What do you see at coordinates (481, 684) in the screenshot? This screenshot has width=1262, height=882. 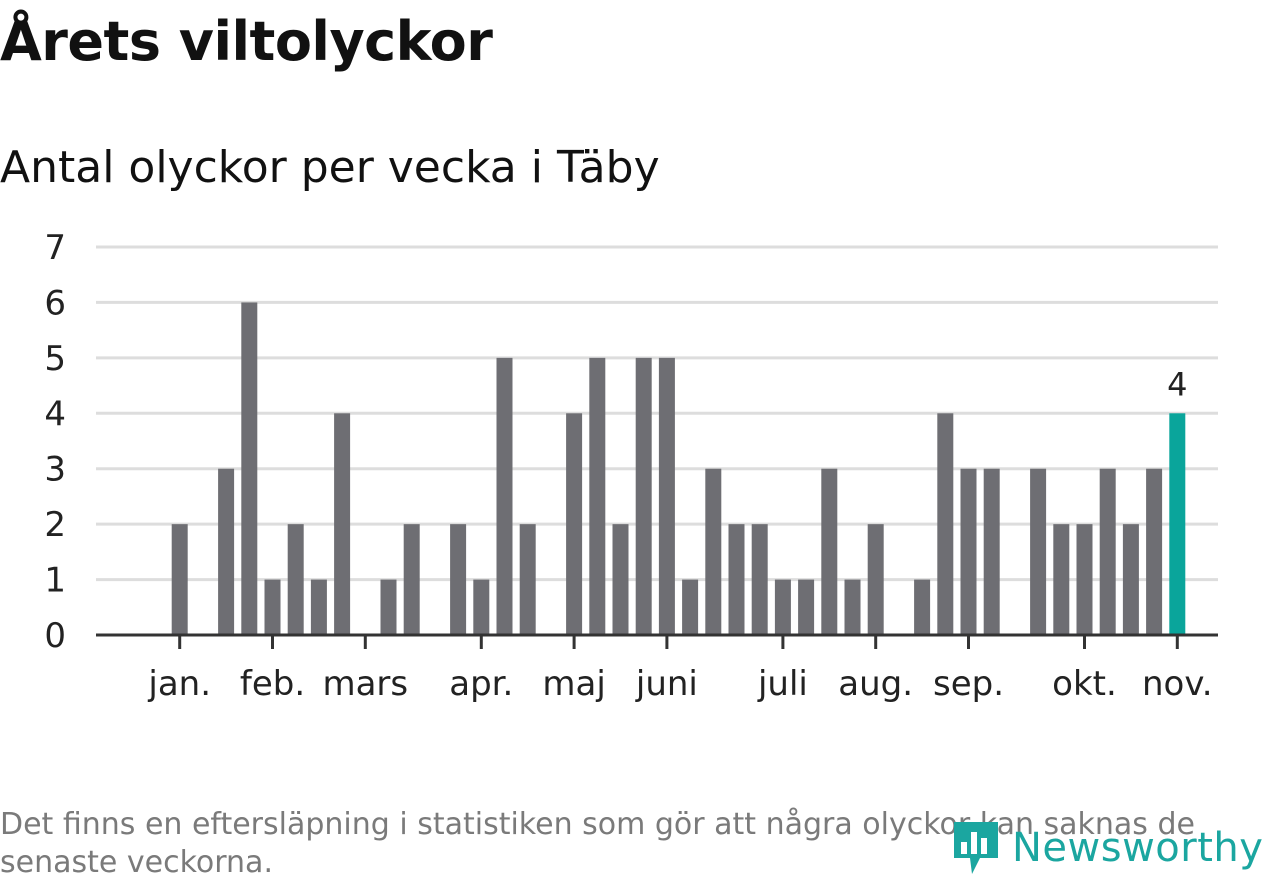 I see `x-tick-label: apr.` at bounding box center [481, 684].